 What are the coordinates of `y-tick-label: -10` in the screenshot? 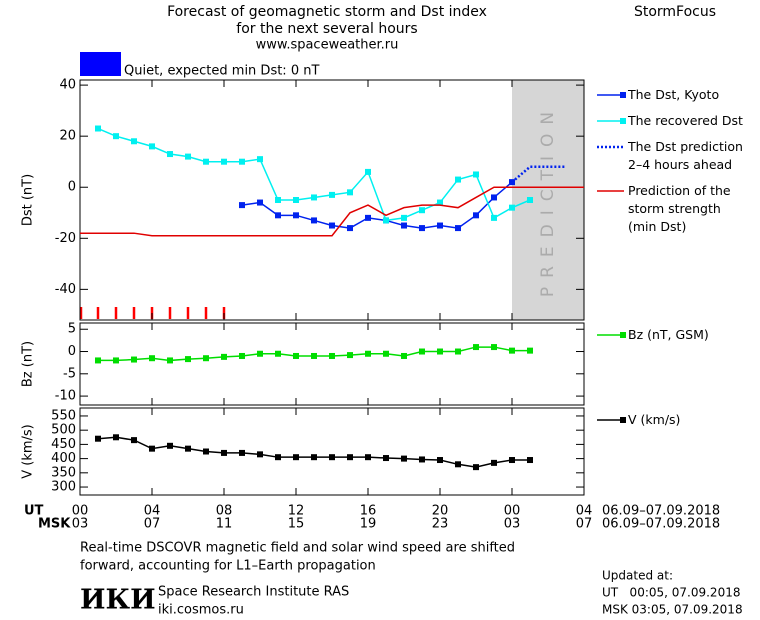 It's located at (65, 396).